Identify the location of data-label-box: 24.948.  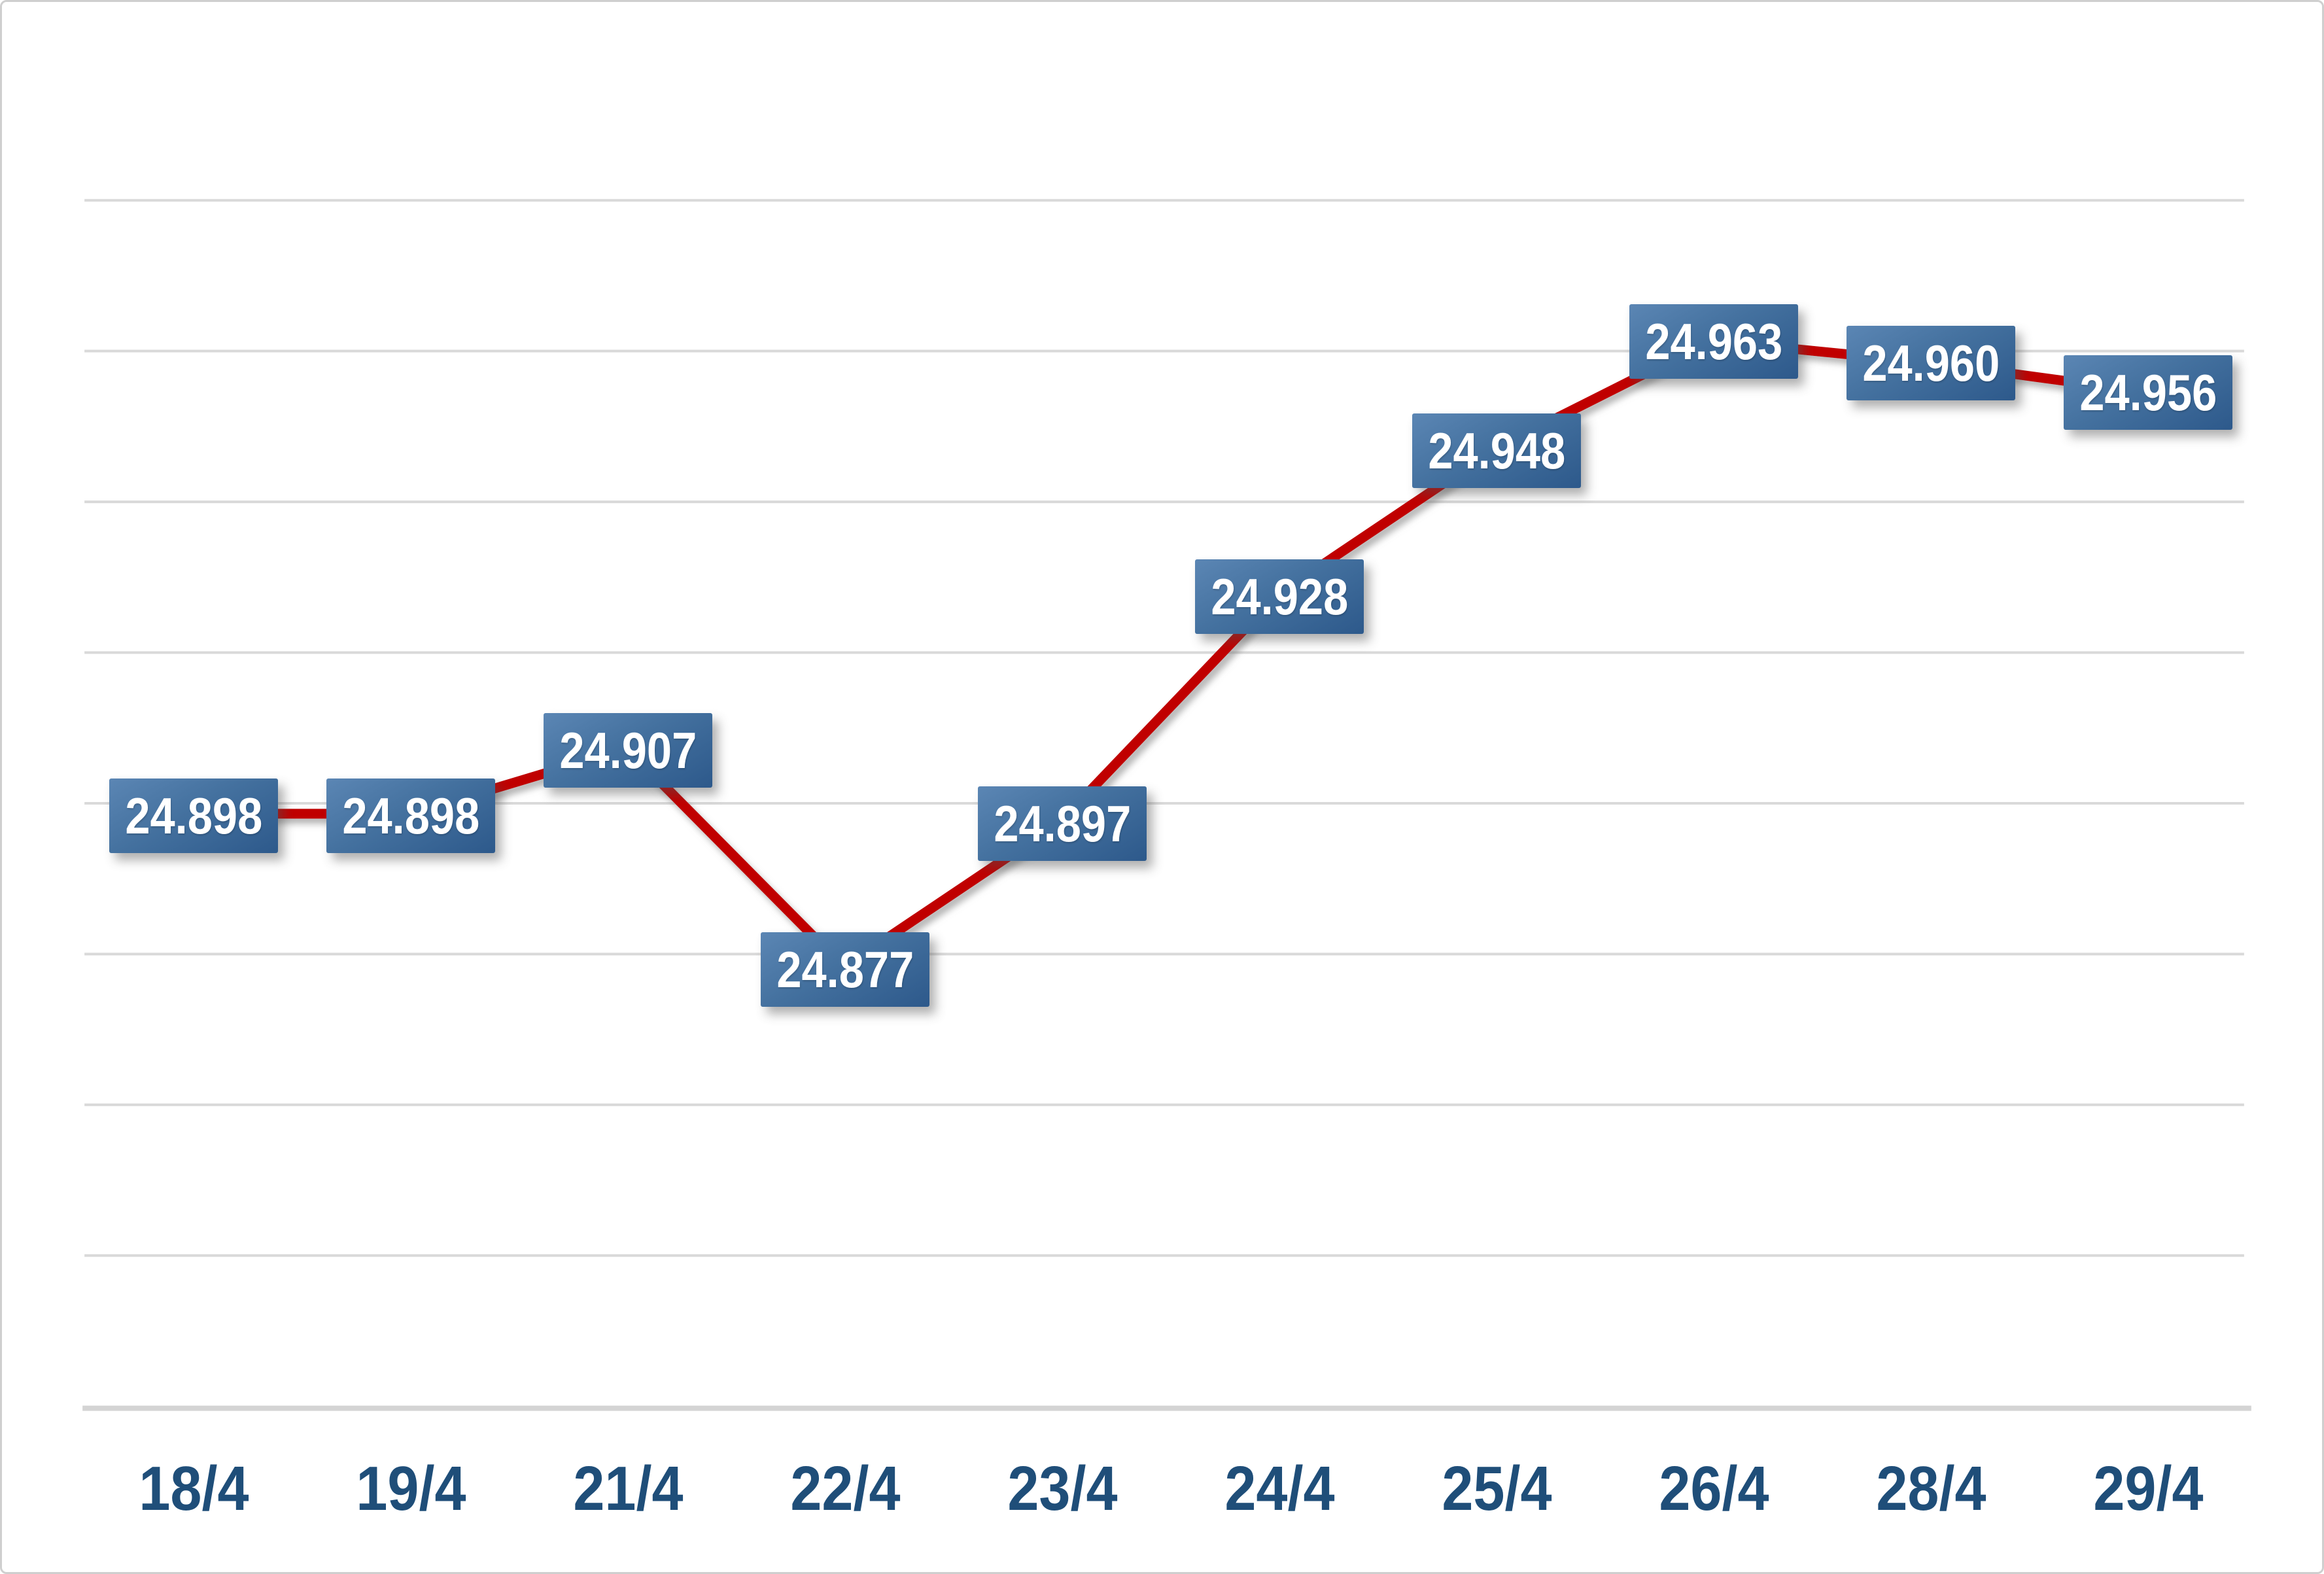
(1496, 450).